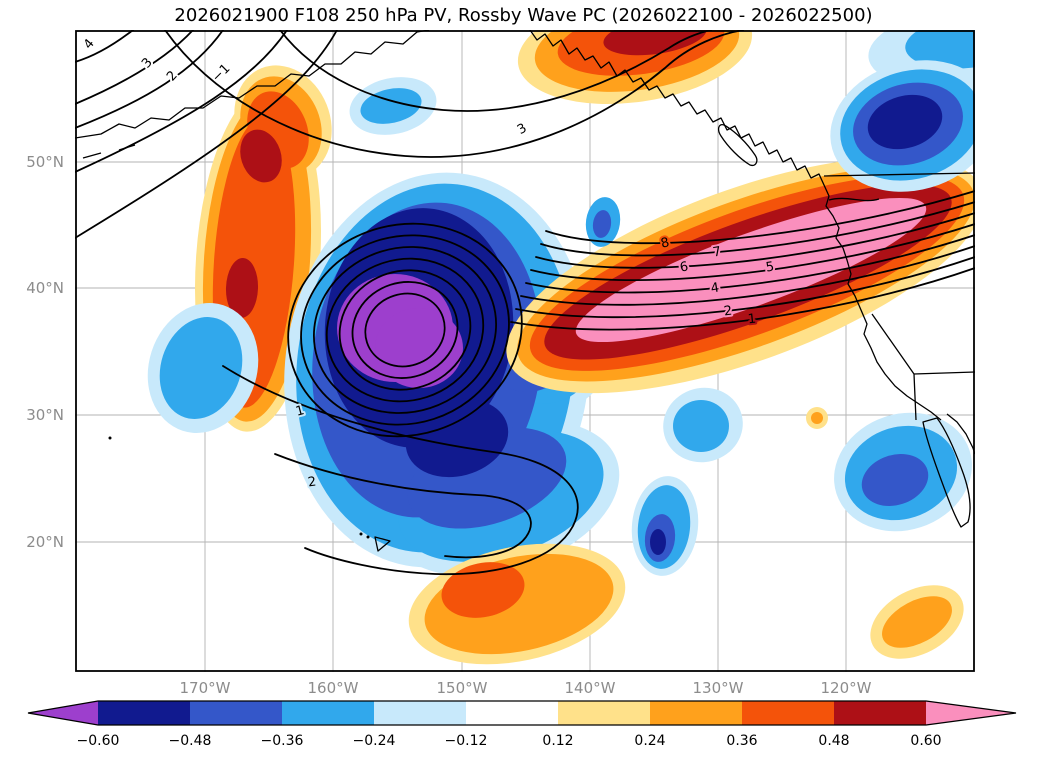 The height and width of the screenshot is (765, 1047). What do you see at coordinates (971, 713) in the screenshot?
I see `colorbar-over-arrow` at bounding box center [971, 713].